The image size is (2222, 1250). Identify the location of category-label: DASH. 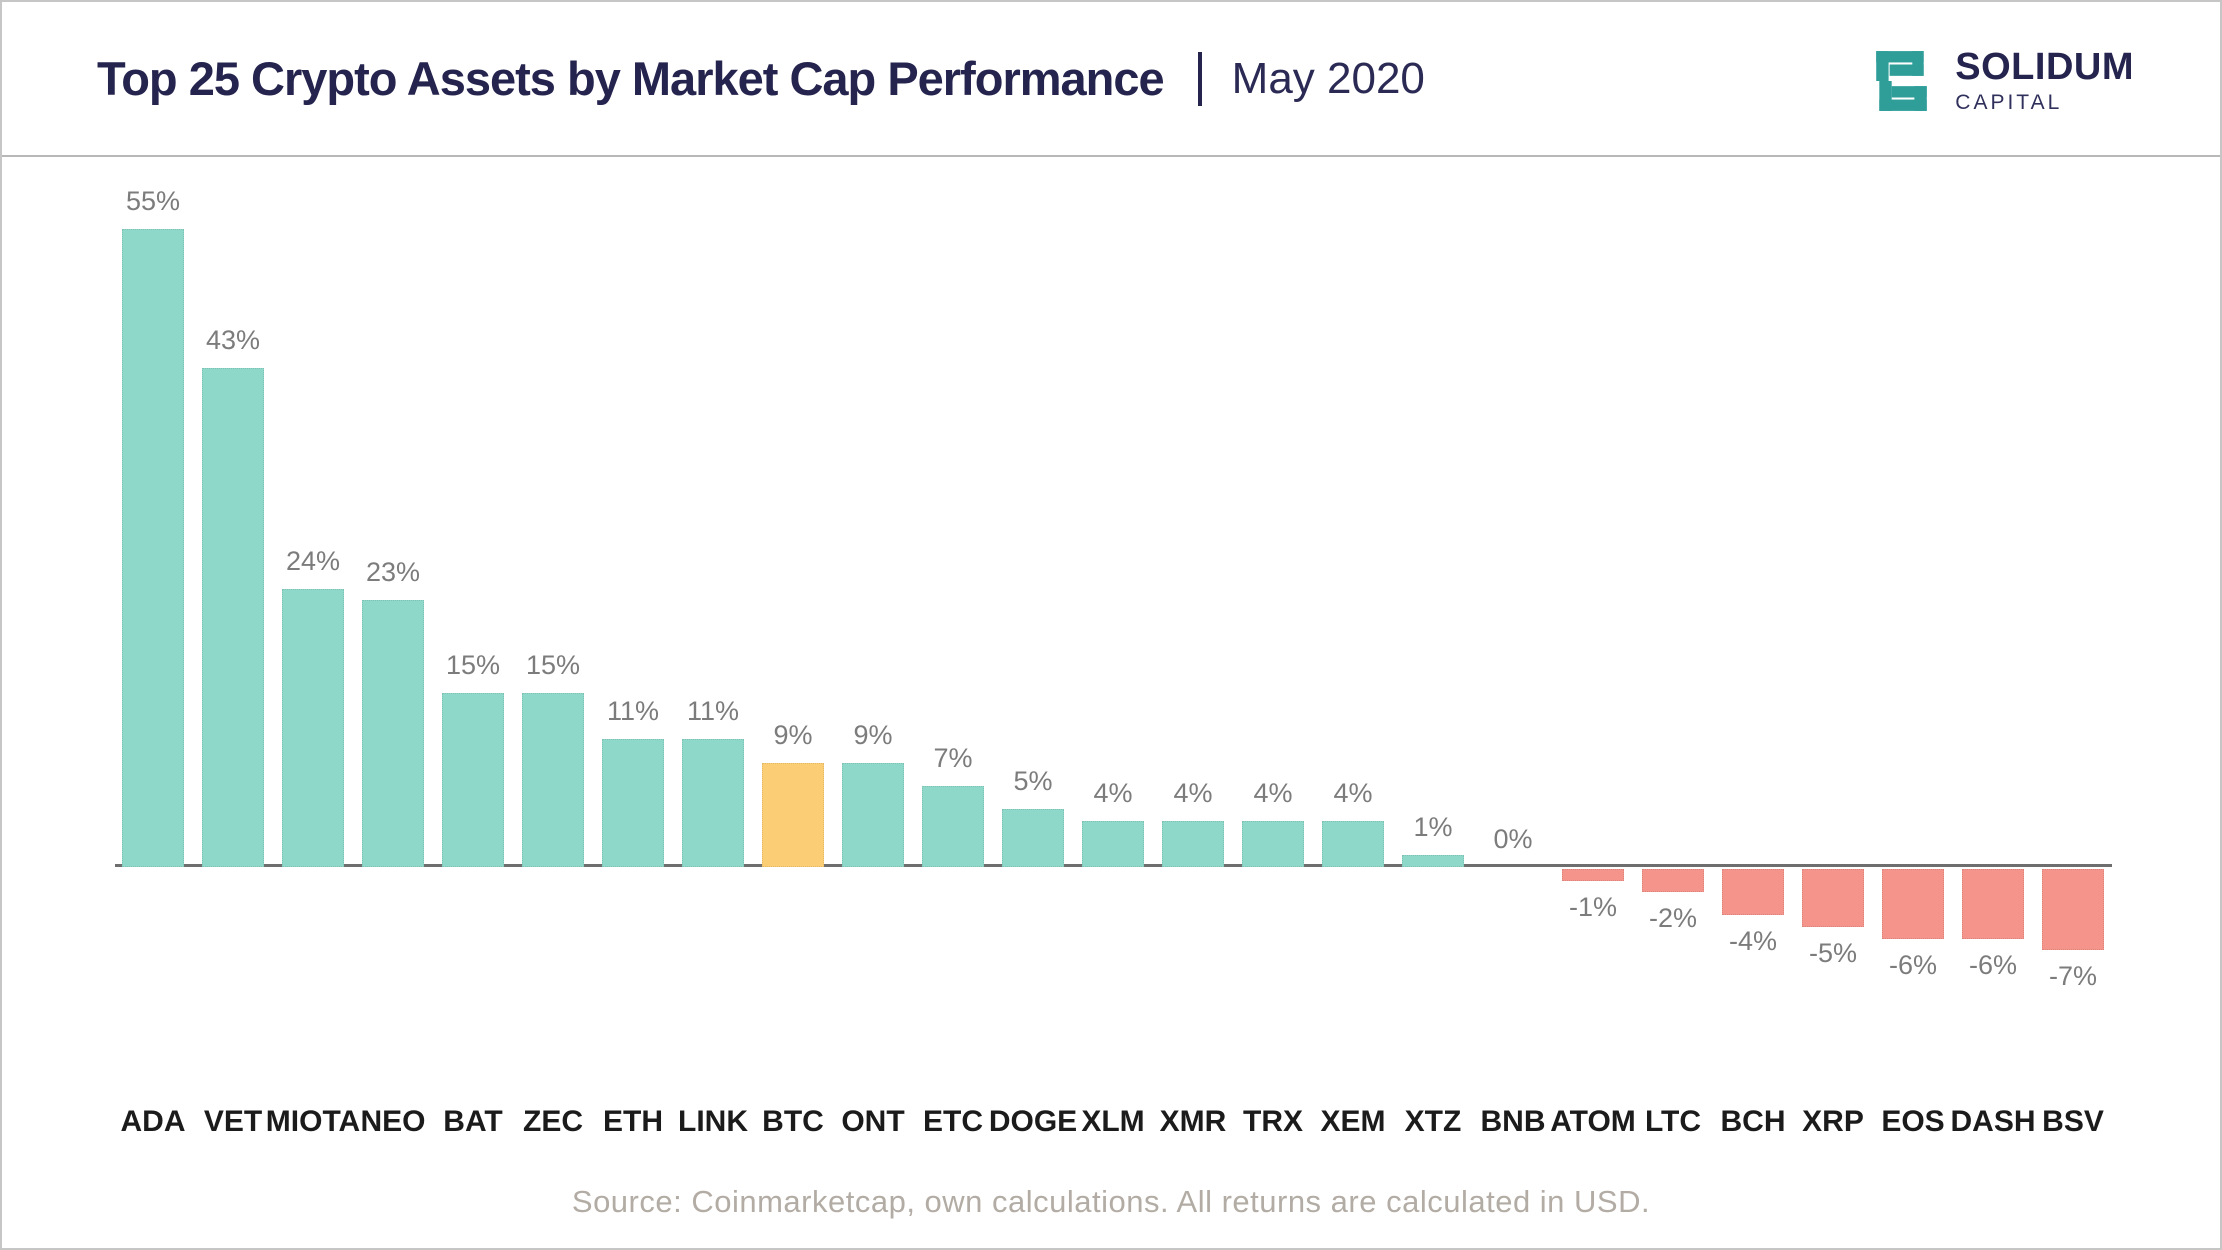
(1993, 1121).